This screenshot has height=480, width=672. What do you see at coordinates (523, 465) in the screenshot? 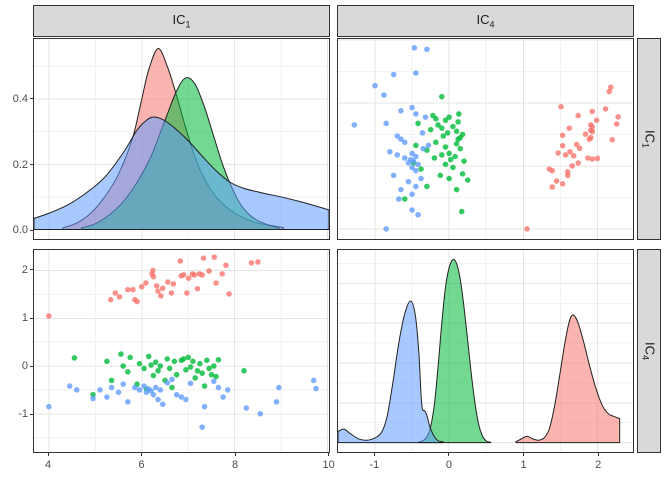
I see `x-axis-tick-label: 1` at bounding box center [523, 465].